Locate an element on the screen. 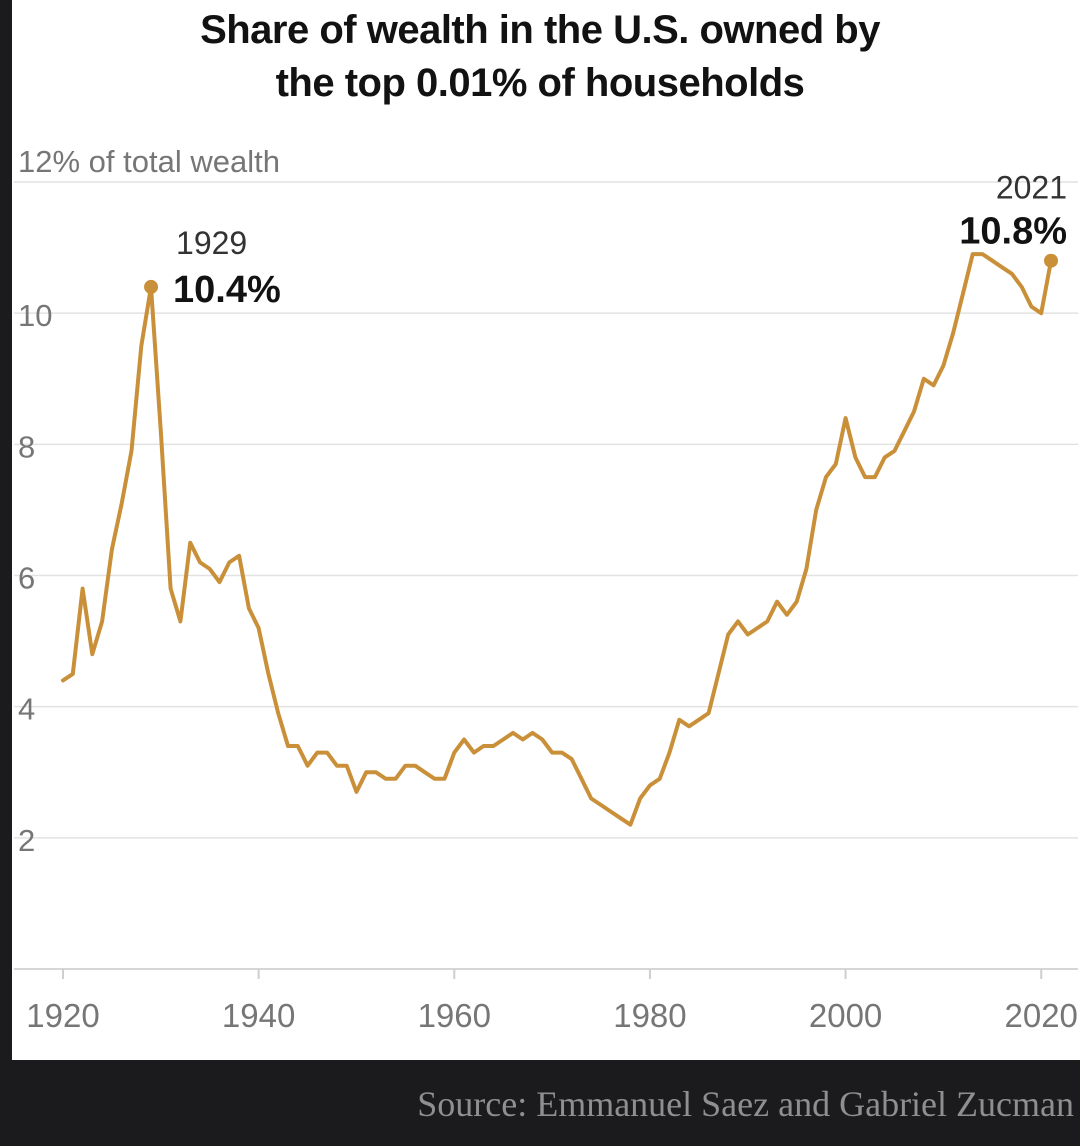 This screenshot has width=1080, height=1146. y-tick-label-8: 8 is located at coordinates (26, 446).